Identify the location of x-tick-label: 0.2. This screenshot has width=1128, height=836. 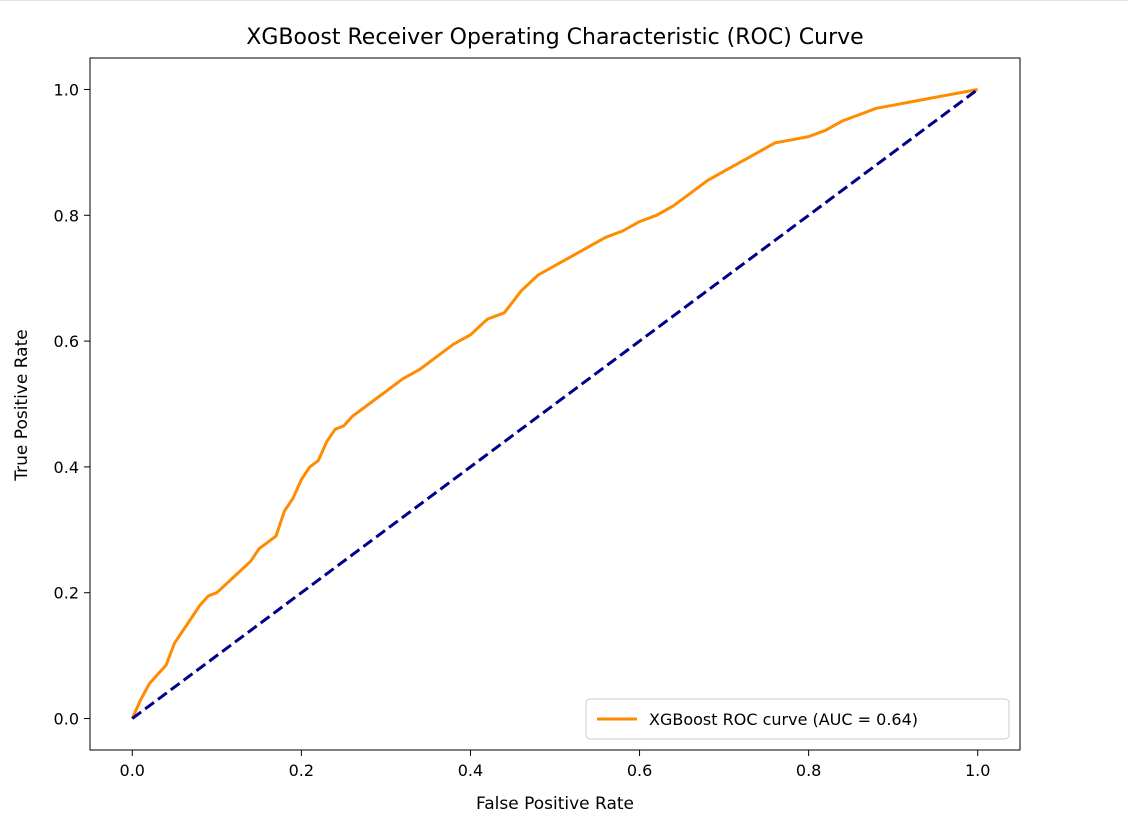
(301, 770).